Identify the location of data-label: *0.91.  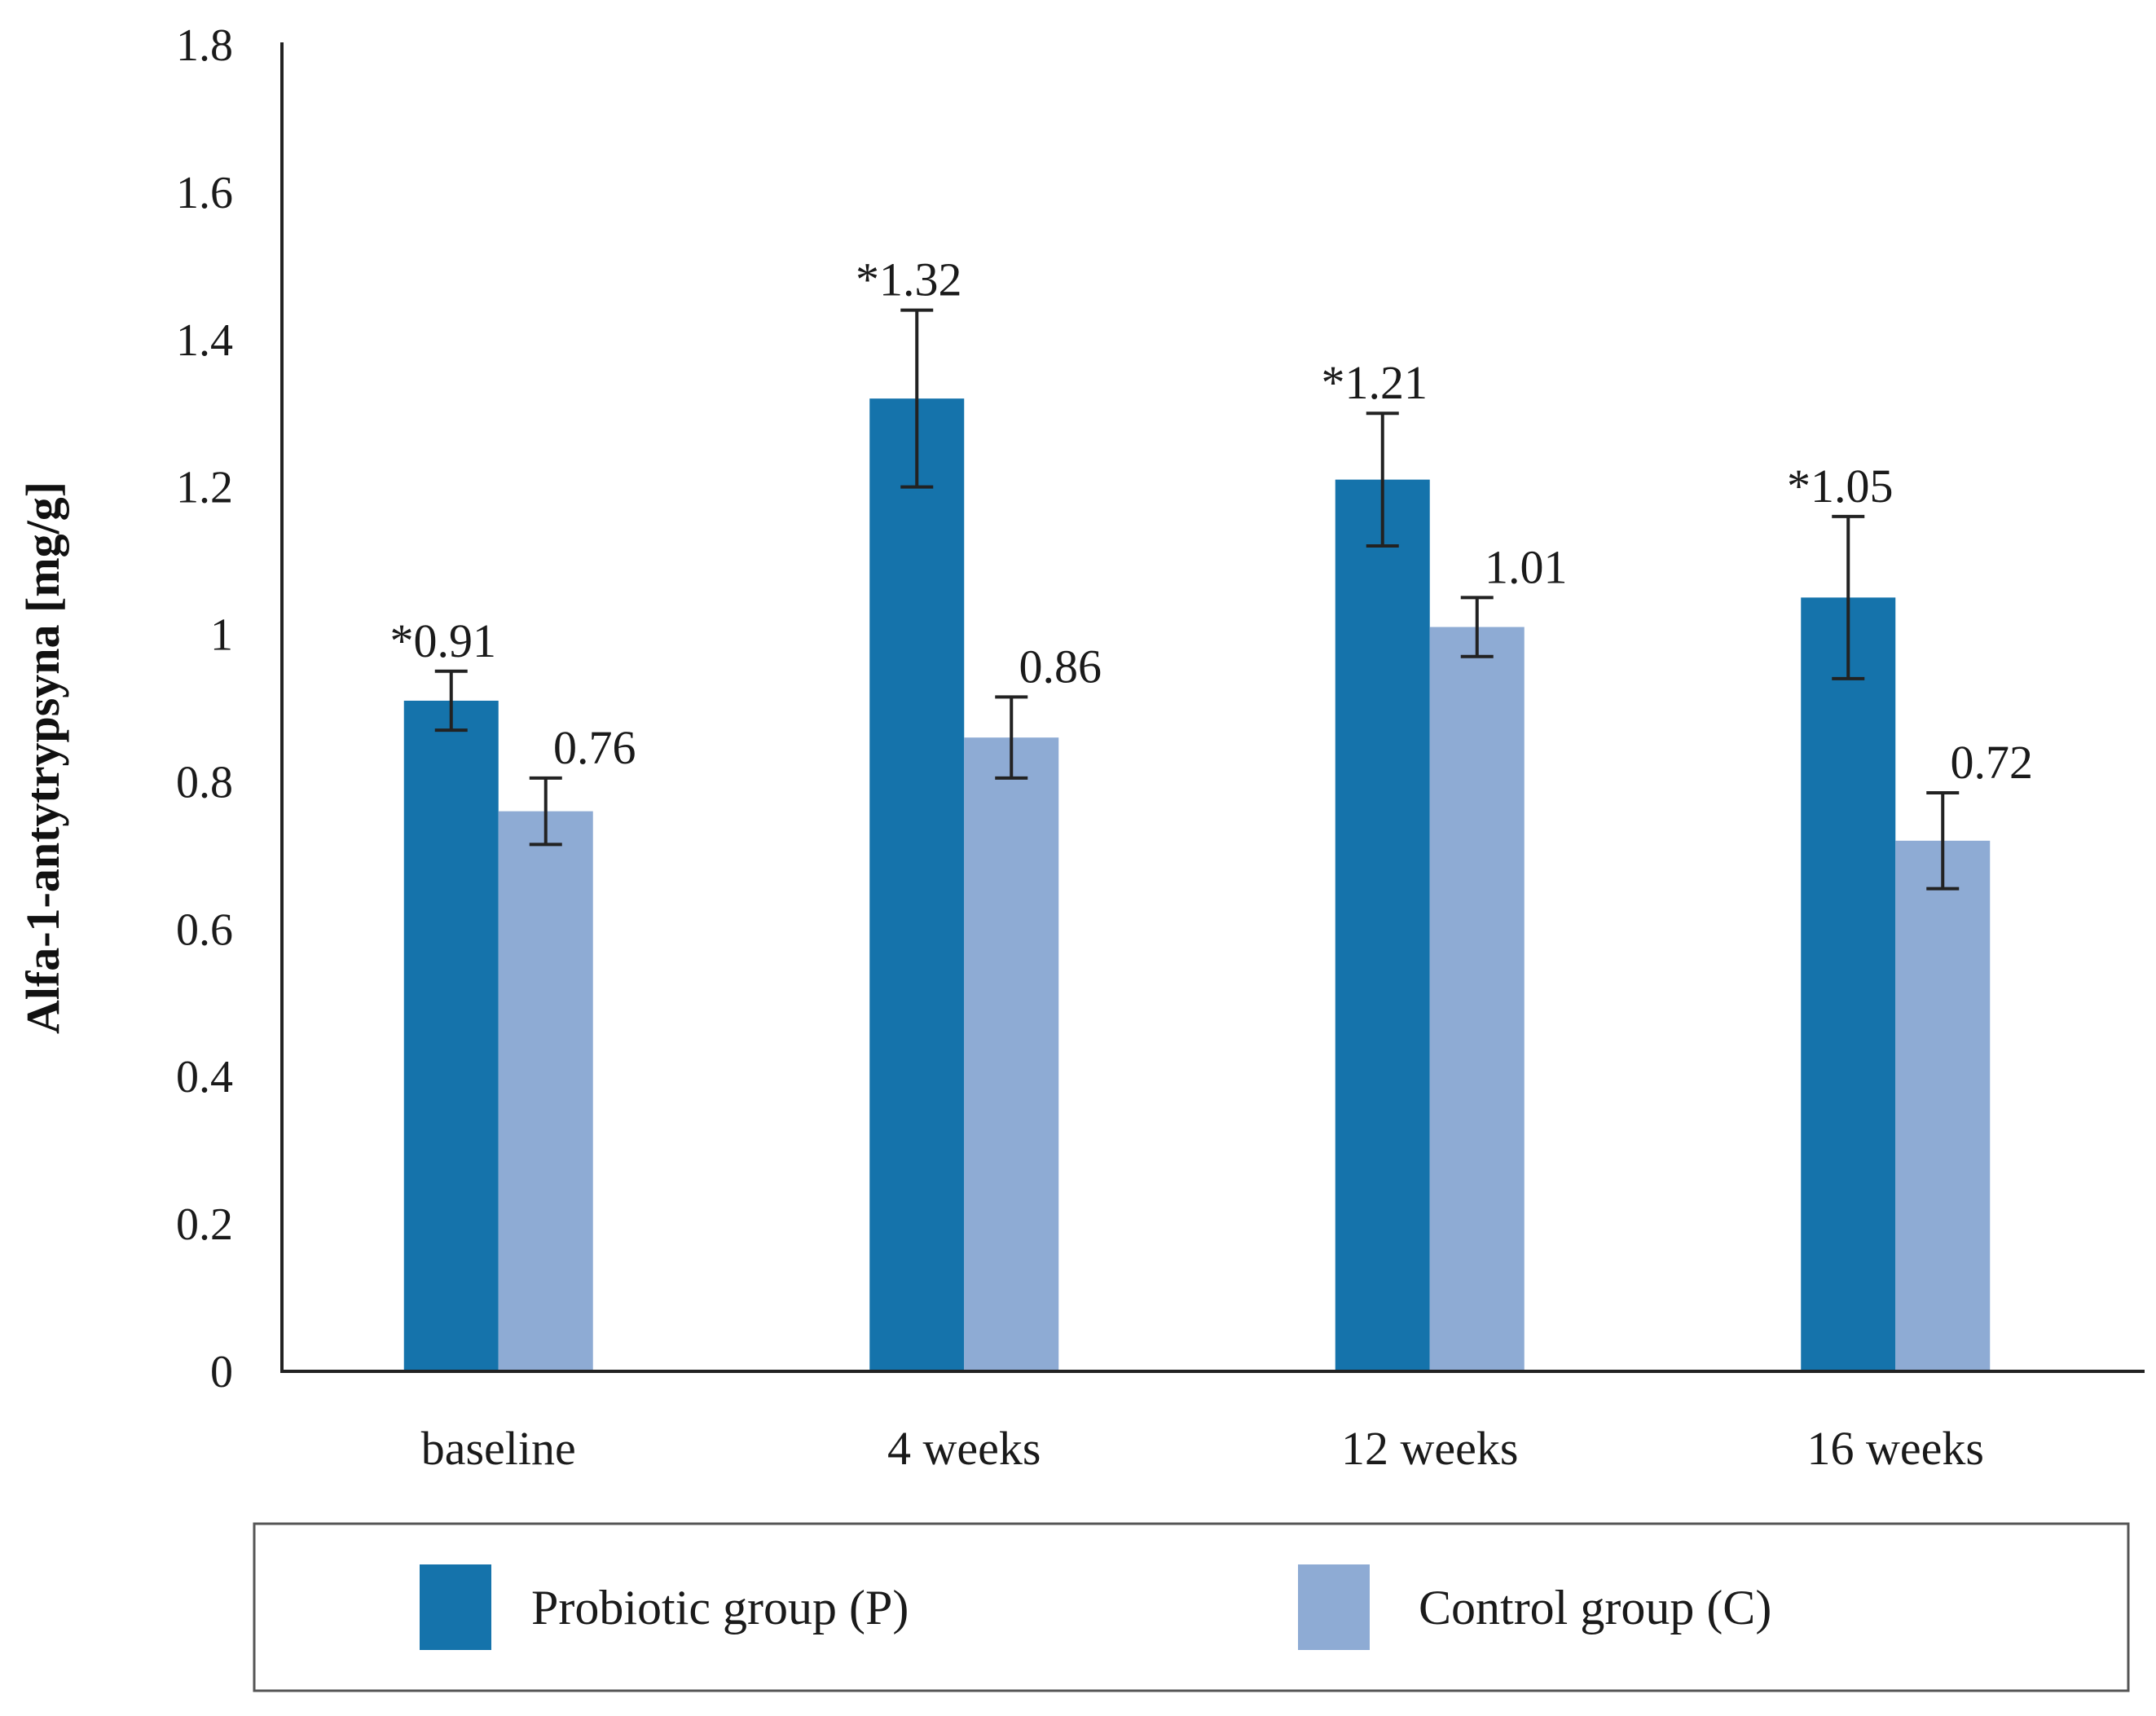
(443, 640).